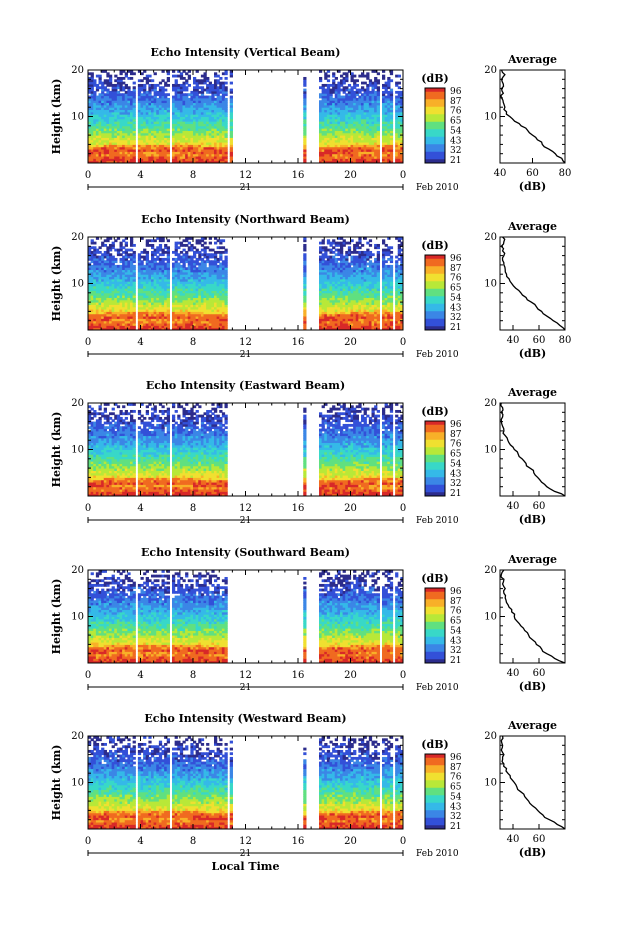  Describe the element at coordinates (456, 102) in the screenshot. I see `colorbar-tick-label: 87` at that location.